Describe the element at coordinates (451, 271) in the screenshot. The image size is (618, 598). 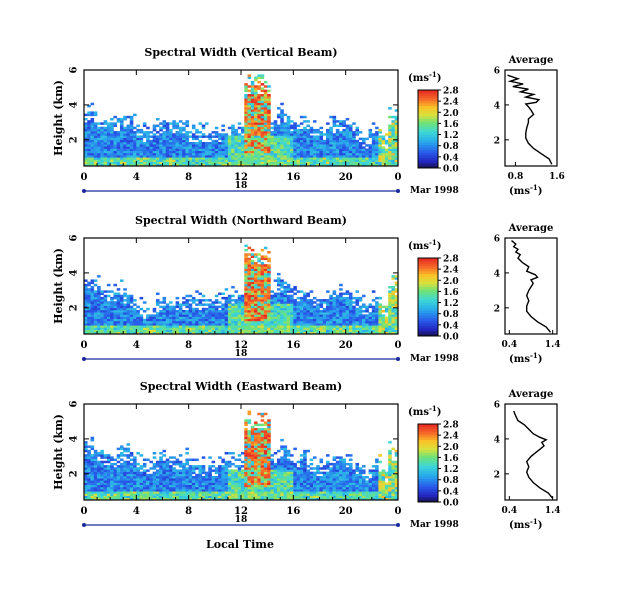
I see `colorbar-tick-label-1-6: 2.4` at that location.